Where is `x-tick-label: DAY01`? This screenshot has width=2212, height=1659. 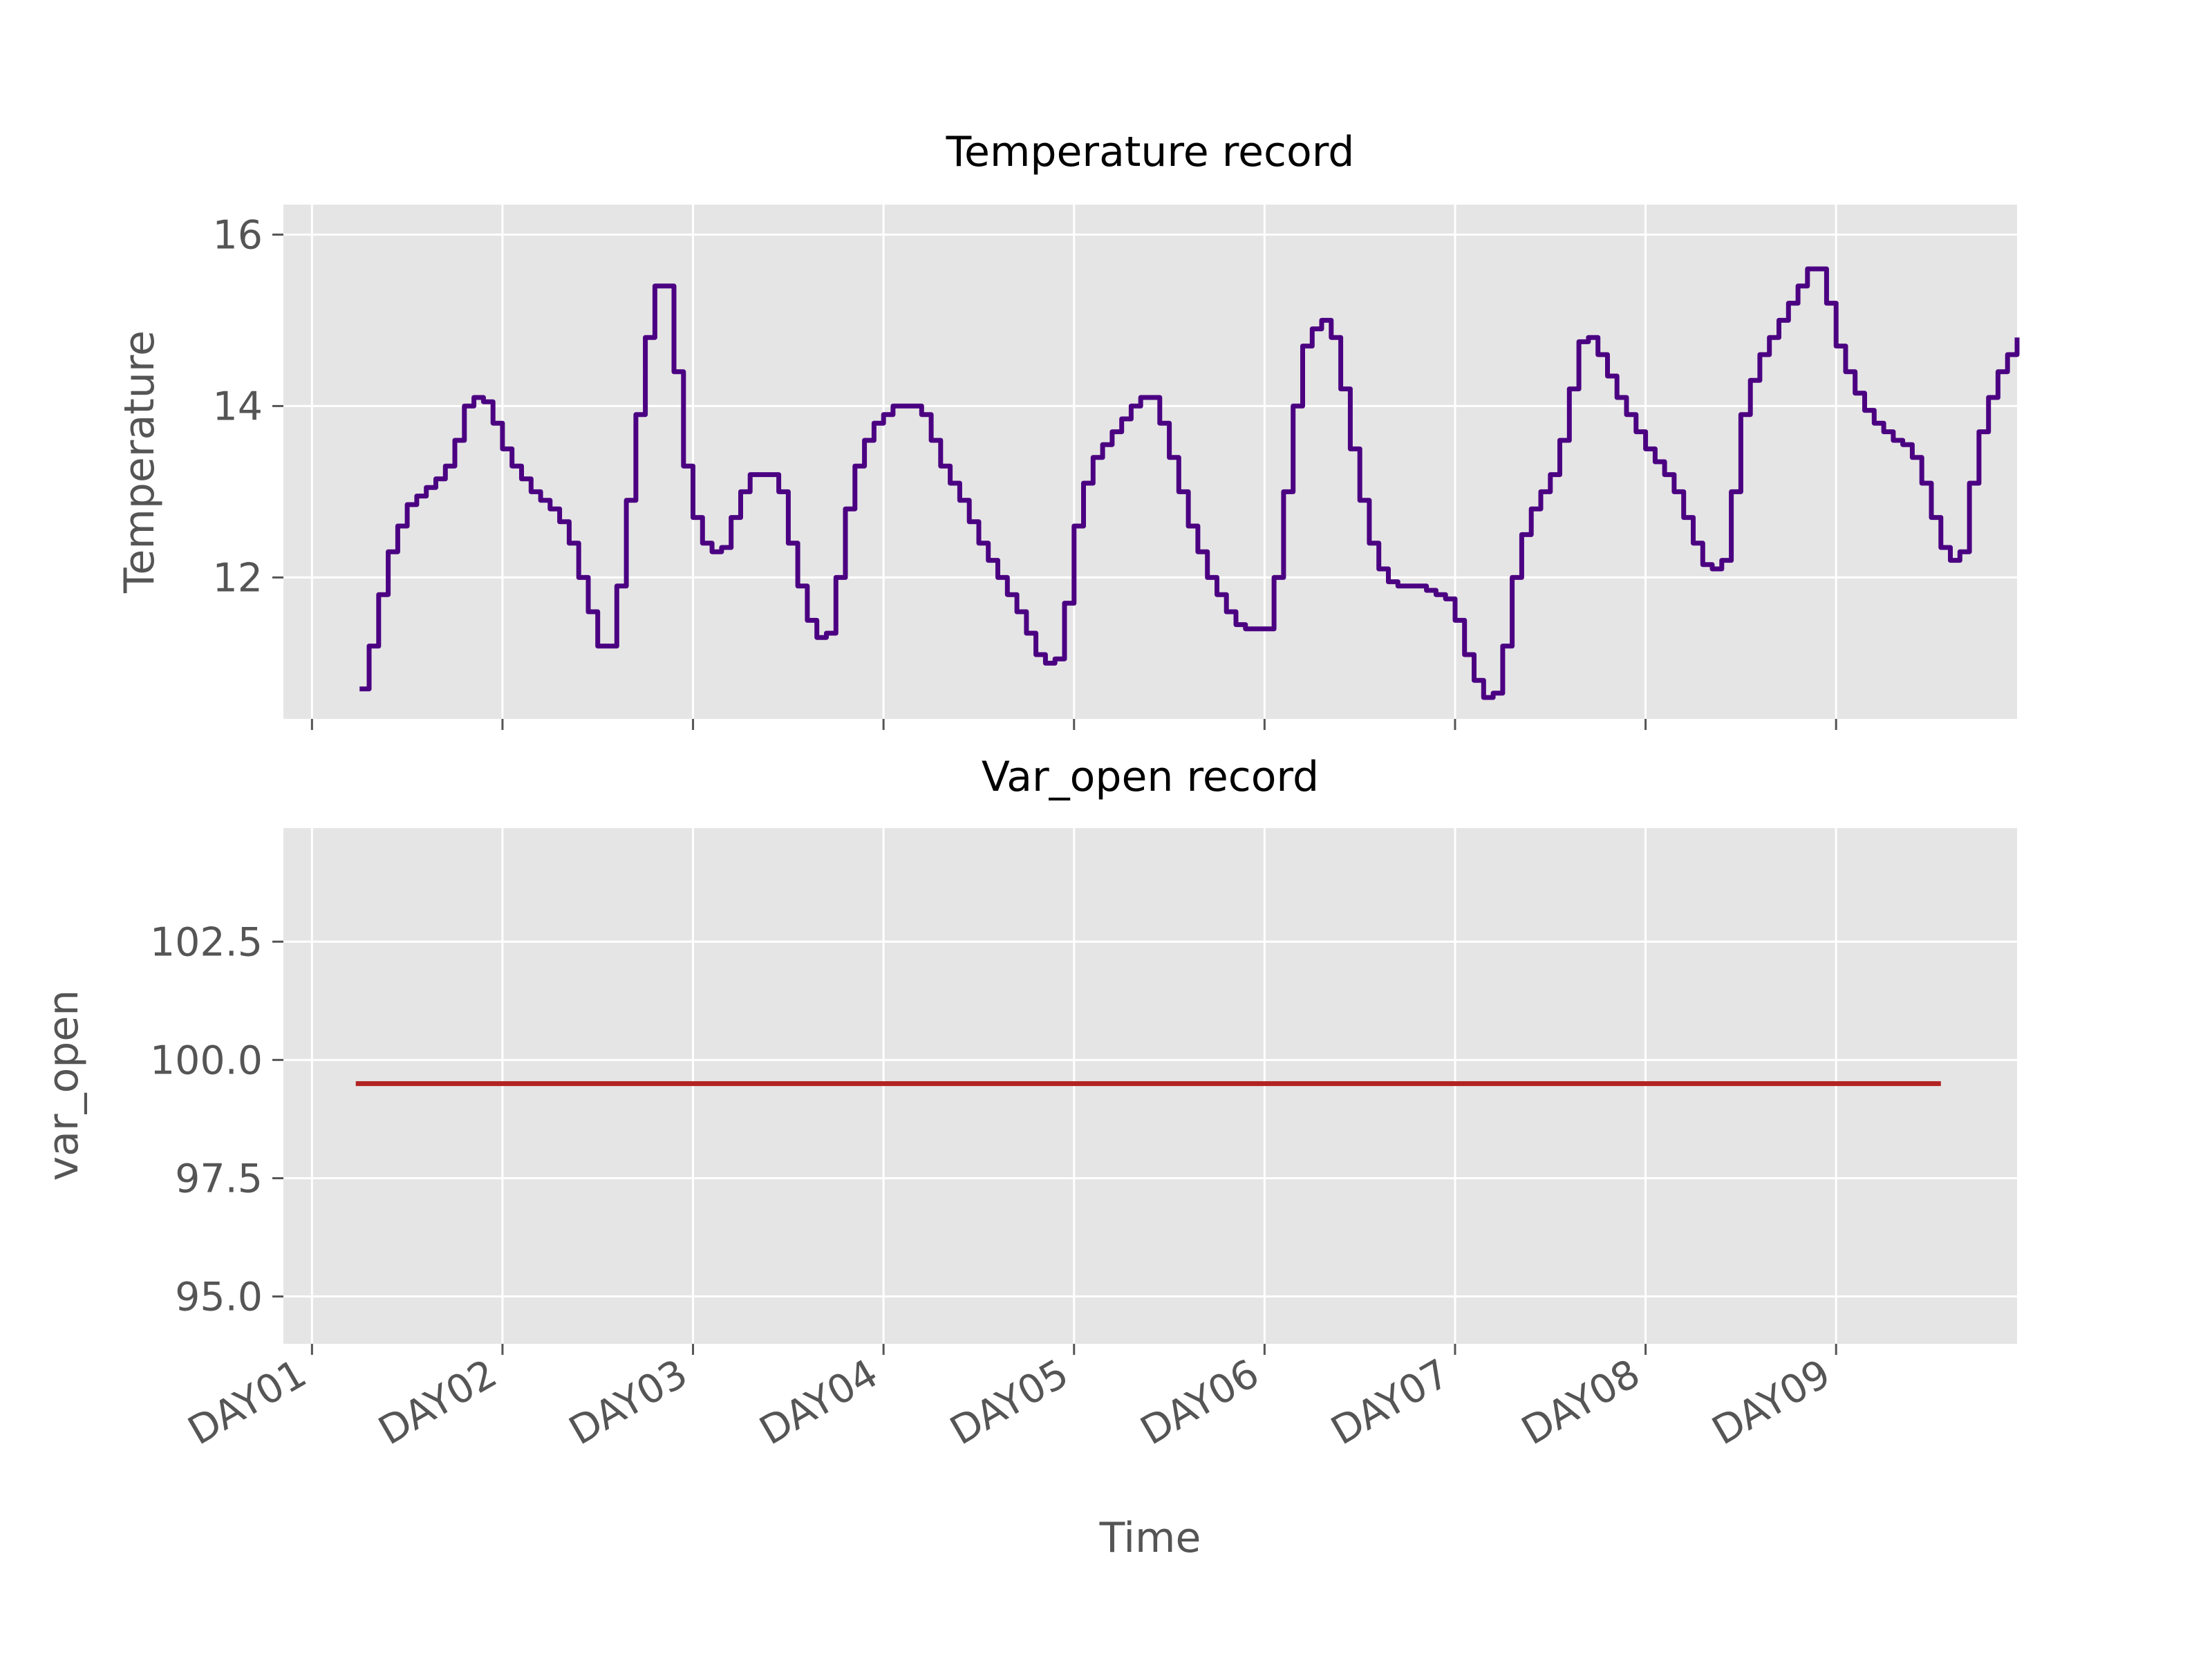 x-tick-label: DAY01 is located at coordinates (247, 1402).